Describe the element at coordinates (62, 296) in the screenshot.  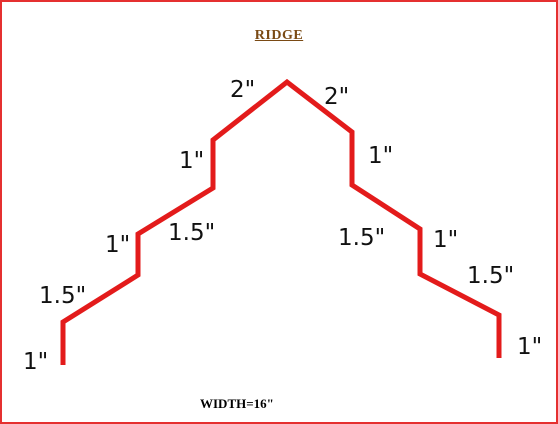
I see `label-left-slope-2: 1.5"` at that location.